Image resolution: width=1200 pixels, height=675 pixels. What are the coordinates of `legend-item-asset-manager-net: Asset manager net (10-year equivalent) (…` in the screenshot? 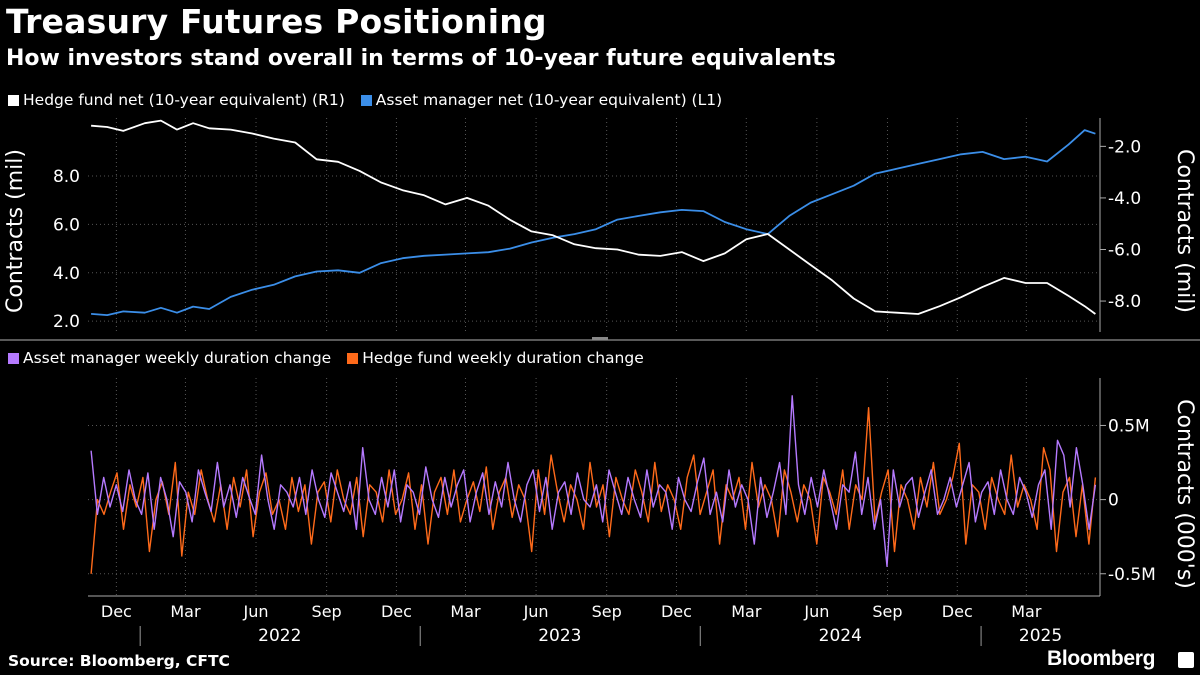 It's located at (541, 100).